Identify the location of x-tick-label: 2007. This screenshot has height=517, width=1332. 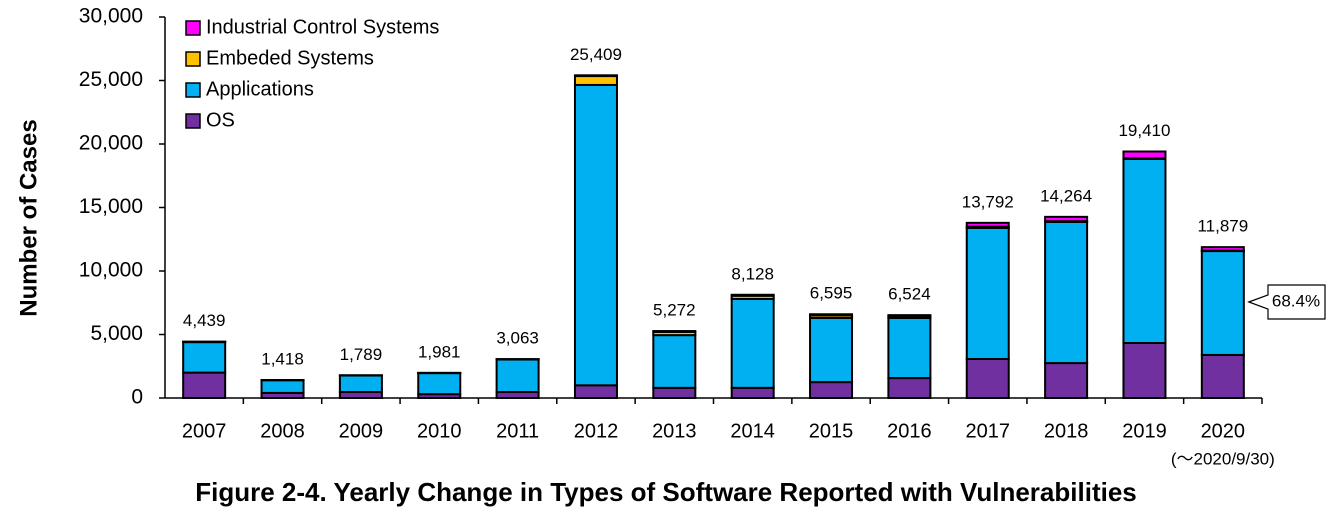
(204, 431).